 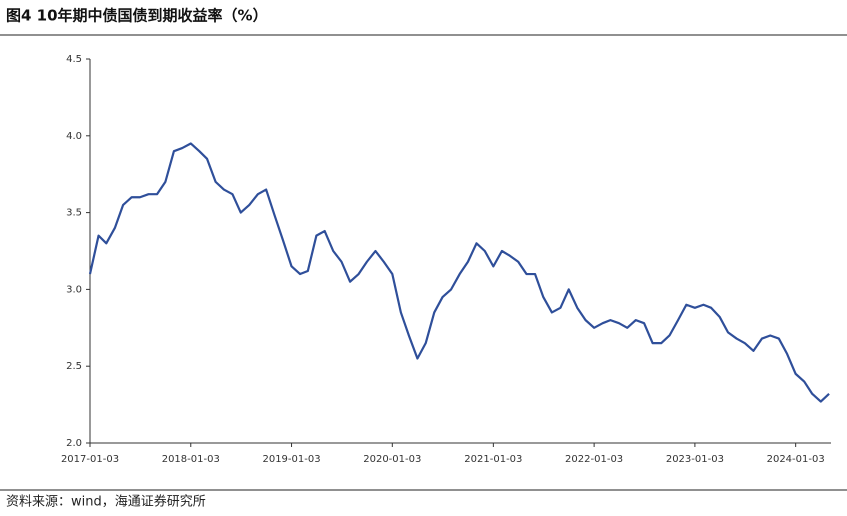 What do you see at coordinates (74, 443) in the screenshot?
I see `y-tick-label: 2.0` at bounding box center [74, 443].